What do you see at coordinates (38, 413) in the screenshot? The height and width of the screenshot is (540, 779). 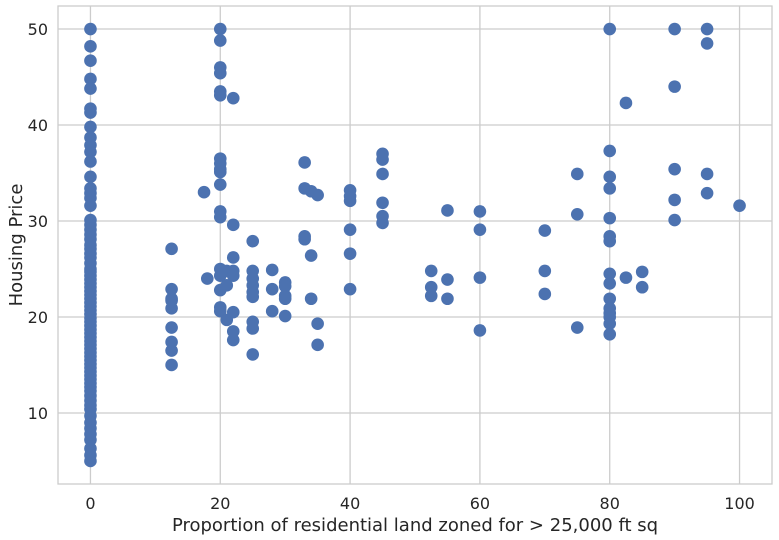 I see `y-tick-label: 10` at bounding box center [38, 413].